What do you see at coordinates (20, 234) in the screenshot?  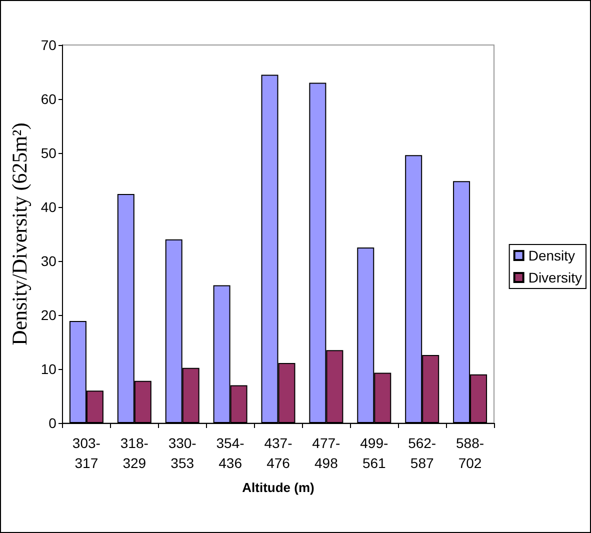 I see `y-axis-title: Density/Diversity (625m²)` at bounding box center [20, 234].